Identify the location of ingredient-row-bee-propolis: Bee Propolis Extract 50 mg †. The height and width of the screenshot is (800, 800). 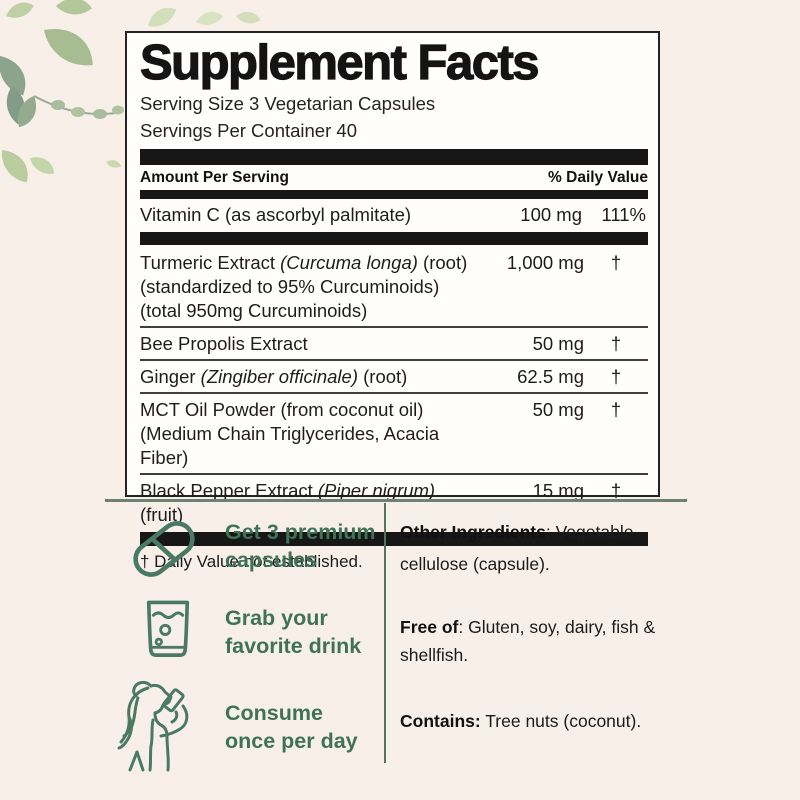
(394, 342).